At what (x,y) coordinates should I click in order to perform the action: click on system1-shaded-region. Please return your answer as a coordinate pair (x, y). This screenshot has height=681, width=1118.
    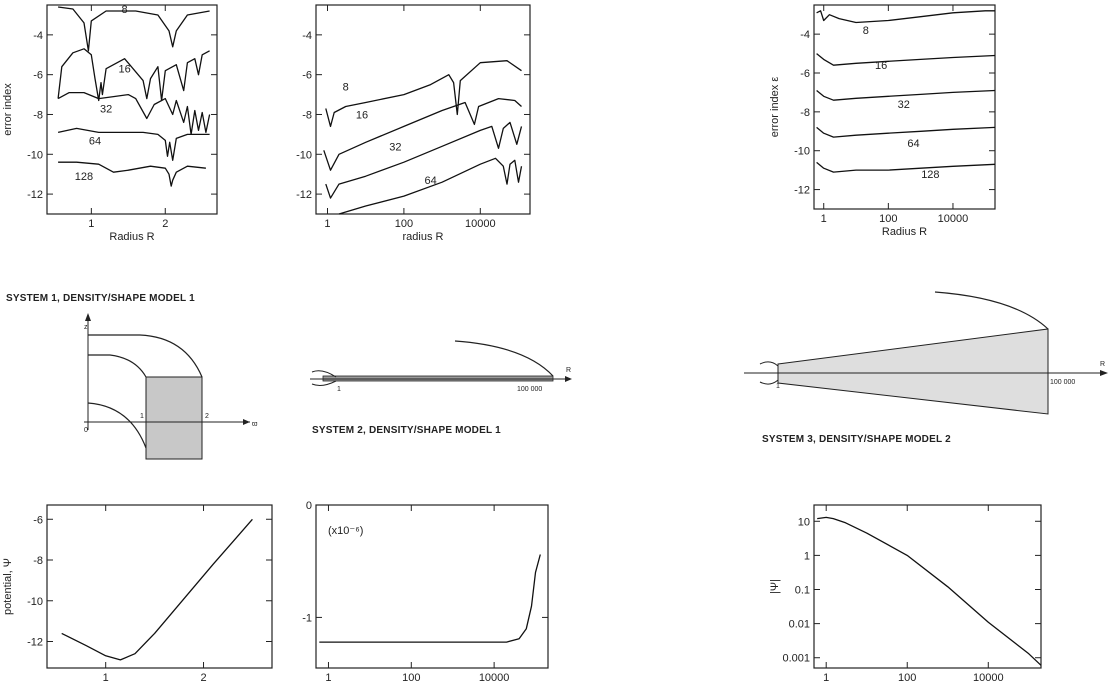
    Looking at the image, I should click on (174, 418).